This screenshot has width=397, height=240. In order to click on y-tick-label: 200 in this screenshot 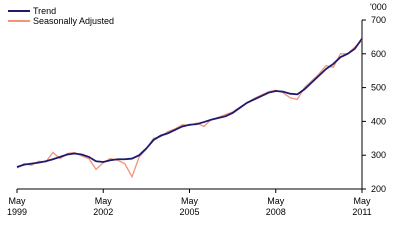, I will do `click(378, 189)`.